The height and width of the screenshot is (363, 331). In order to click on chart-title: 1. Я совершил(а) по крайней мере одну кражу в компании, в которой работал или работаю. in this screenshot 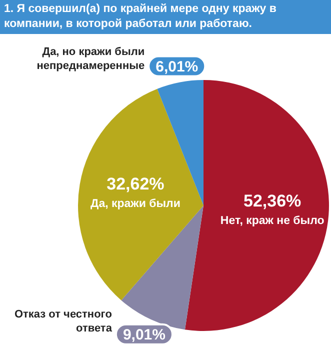, I will do `click(165, 17)`.